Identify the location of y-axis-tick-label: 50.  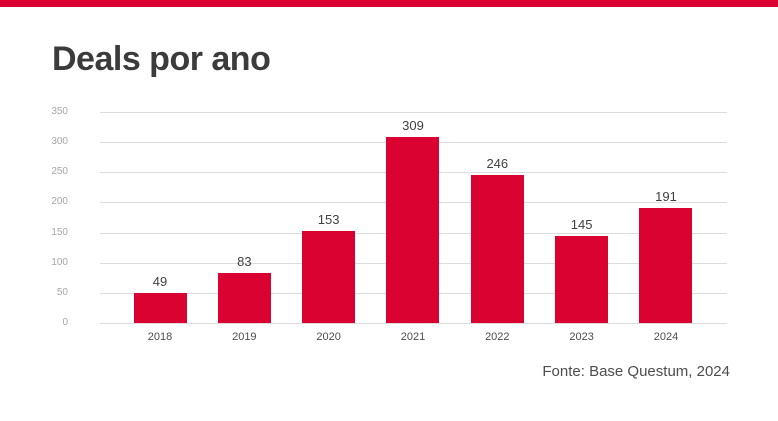
(62, 292).